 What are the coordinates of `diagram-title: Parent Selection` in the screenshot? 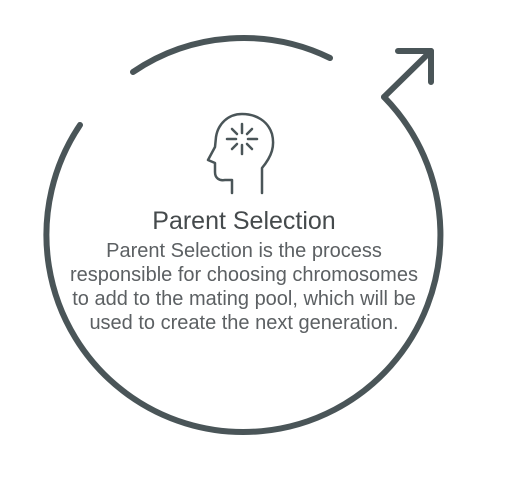 It's located at (244, 221).